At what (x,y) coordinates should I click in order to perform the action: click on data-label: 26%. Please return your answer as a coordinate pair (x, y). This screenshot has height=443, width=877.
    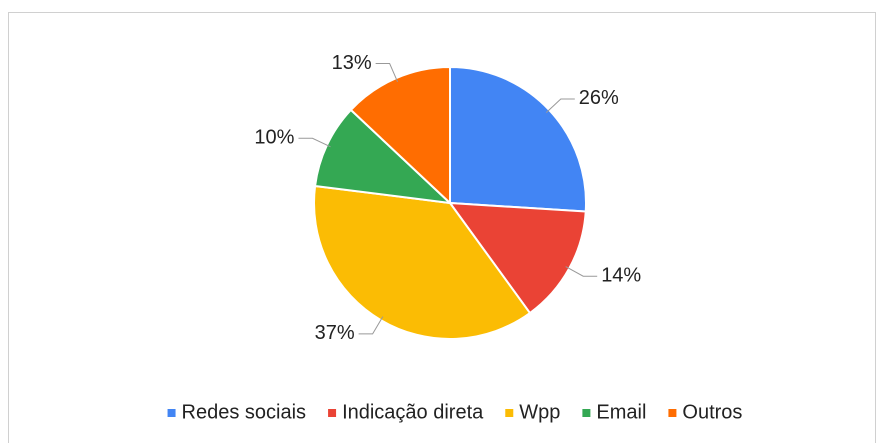
    Looking at the image, I should click on (599, 98).